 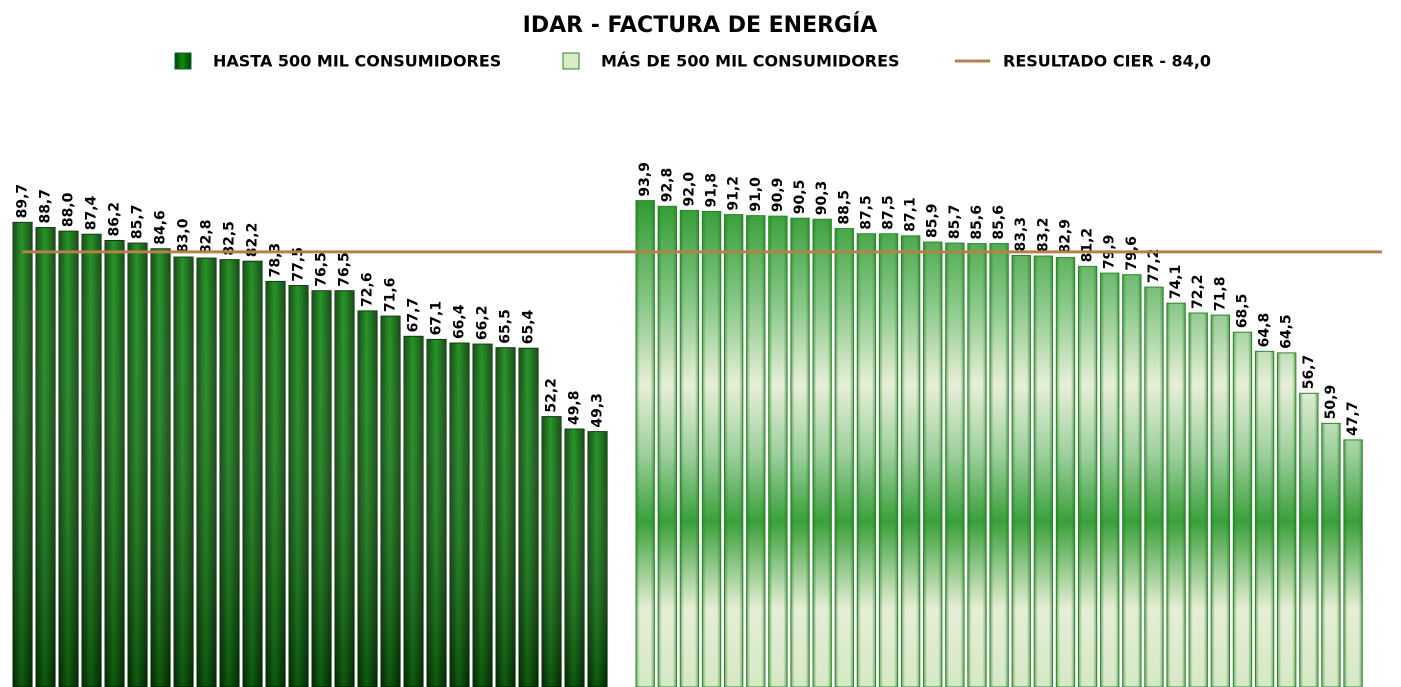 I want to click on legend-label: MÁS DE 500 MIL CONSUMIDORES, so click(x=750, y=61).